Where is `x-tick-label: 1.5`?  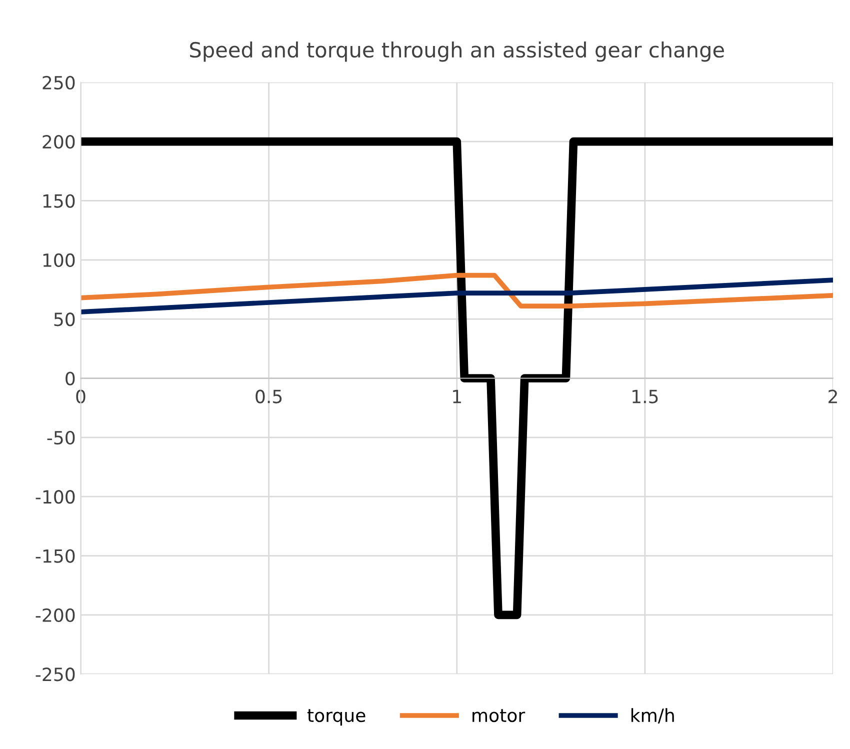
x-tick-label: 1.5 is located at coordinates (645, 397).